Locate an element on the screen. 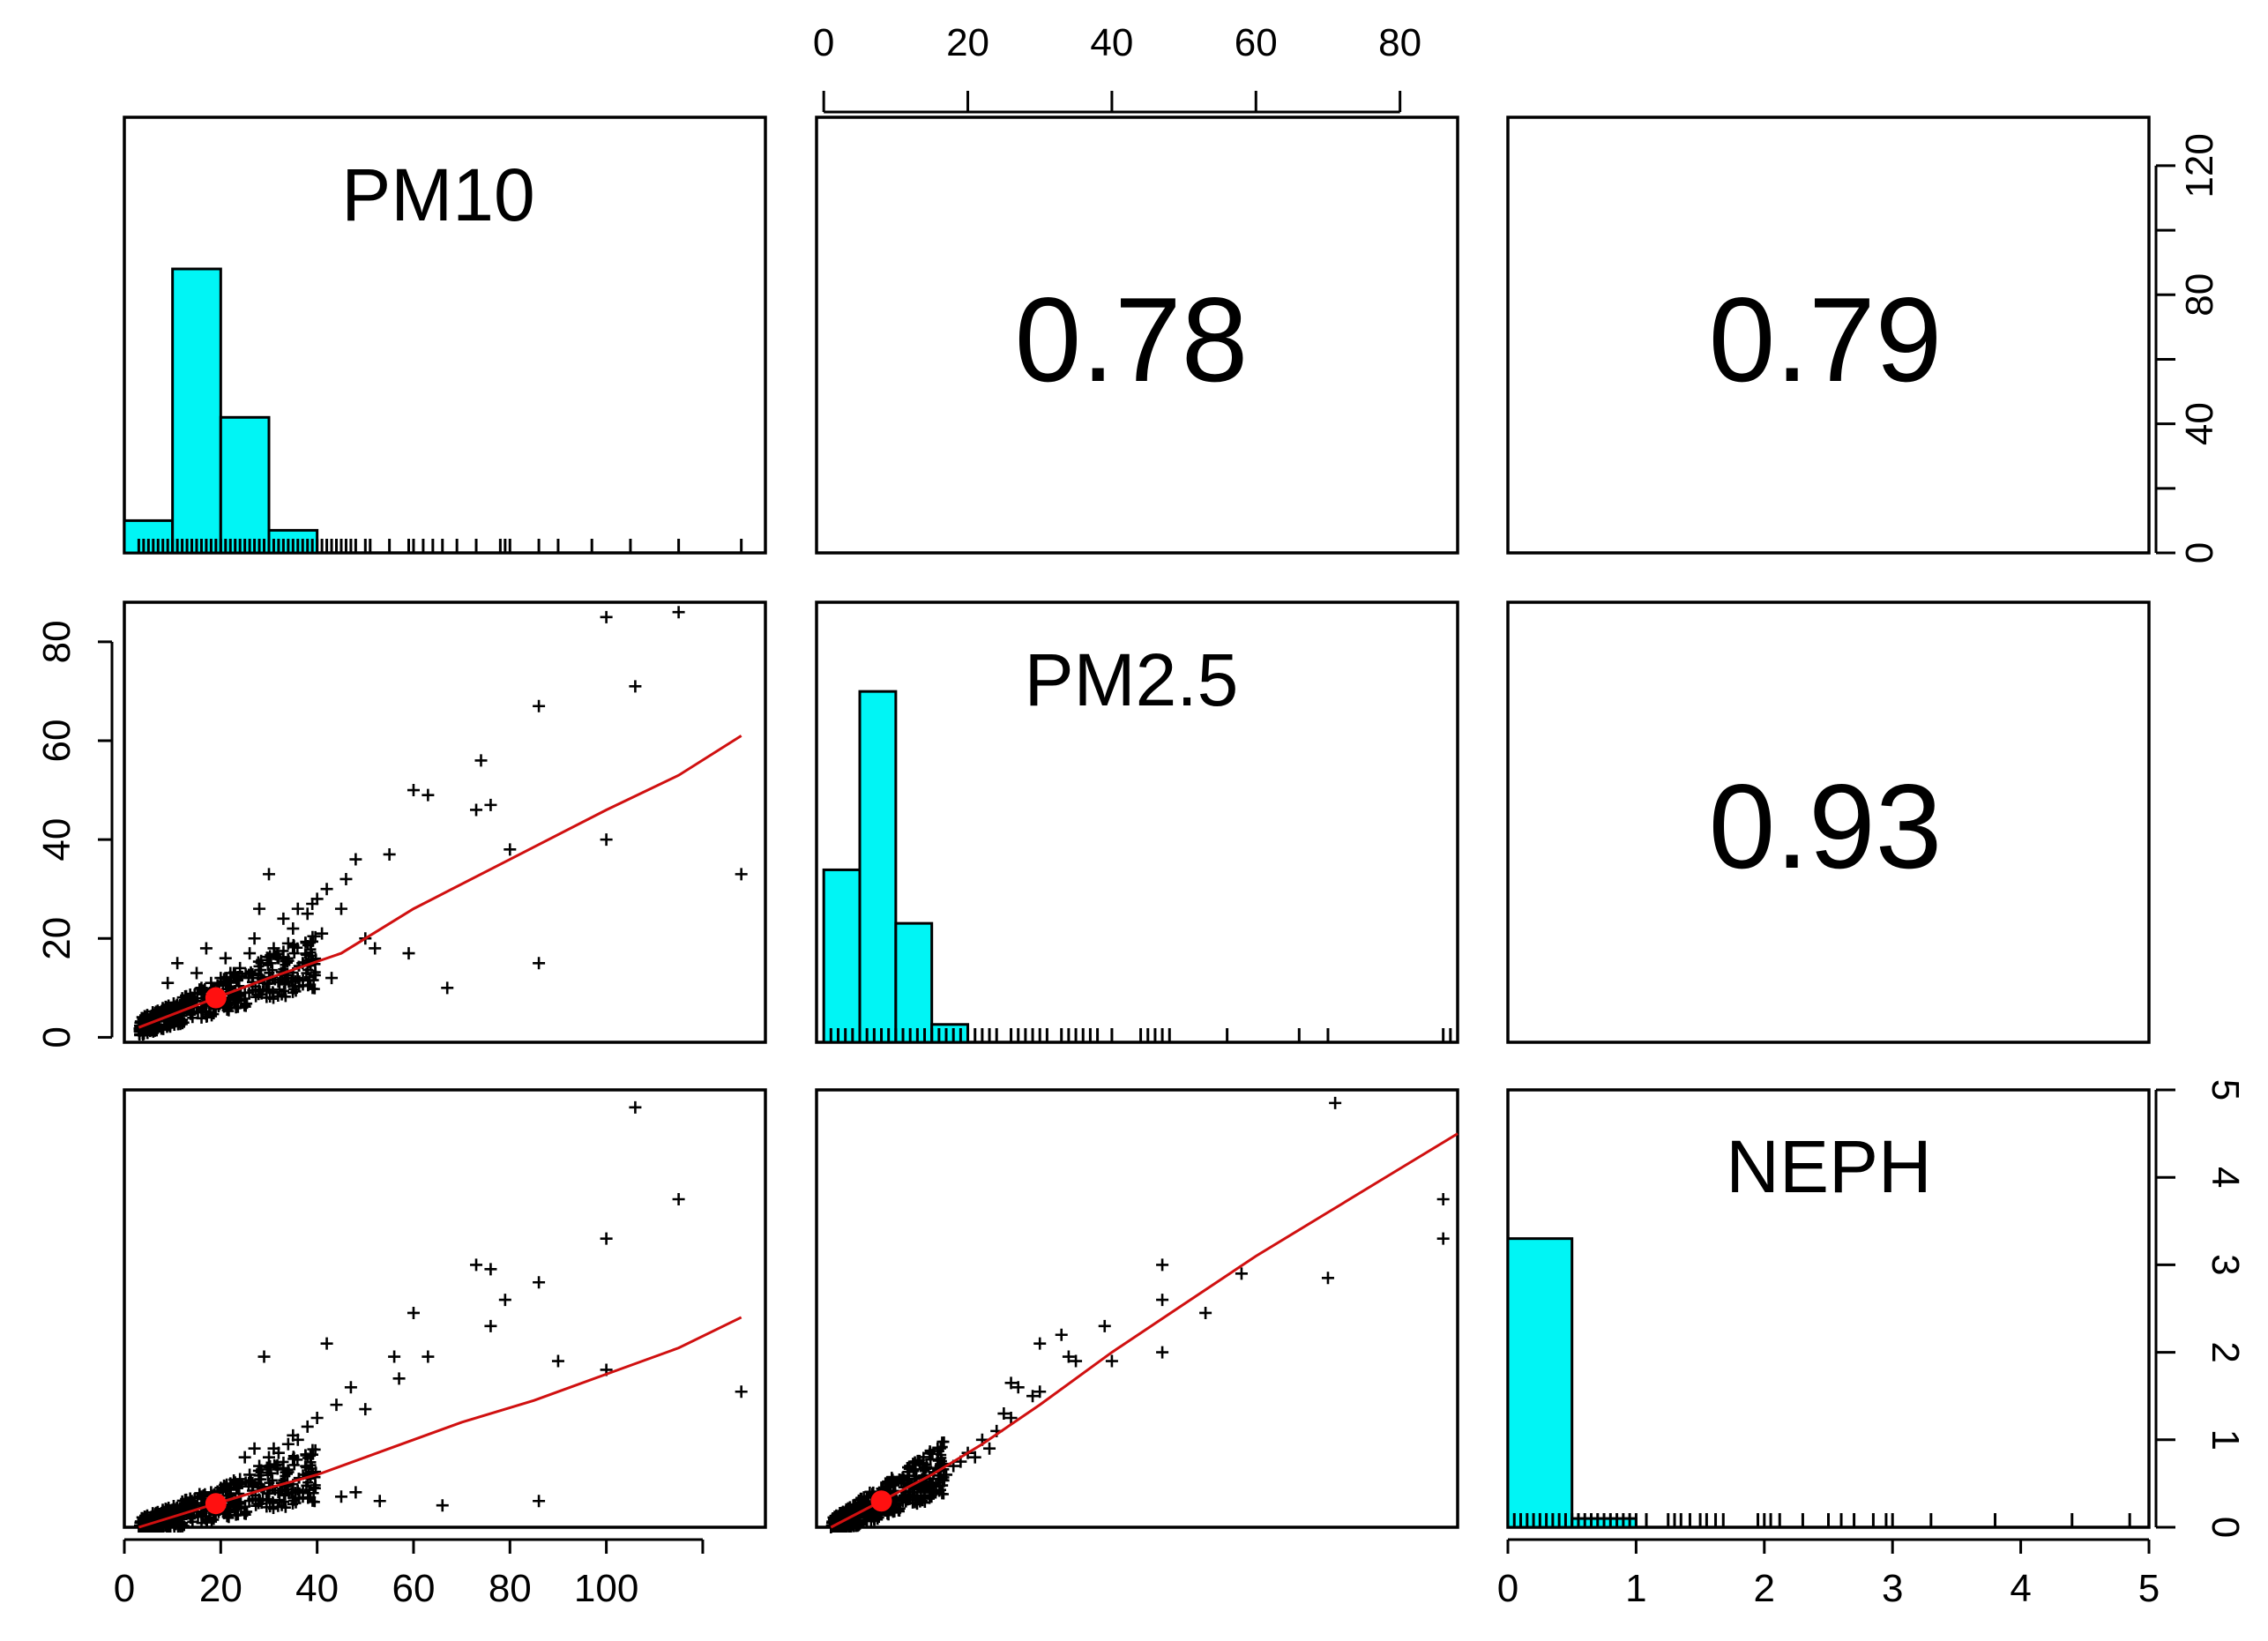  panel-corr-pm10-neph is located at coordinates (1828, 335).